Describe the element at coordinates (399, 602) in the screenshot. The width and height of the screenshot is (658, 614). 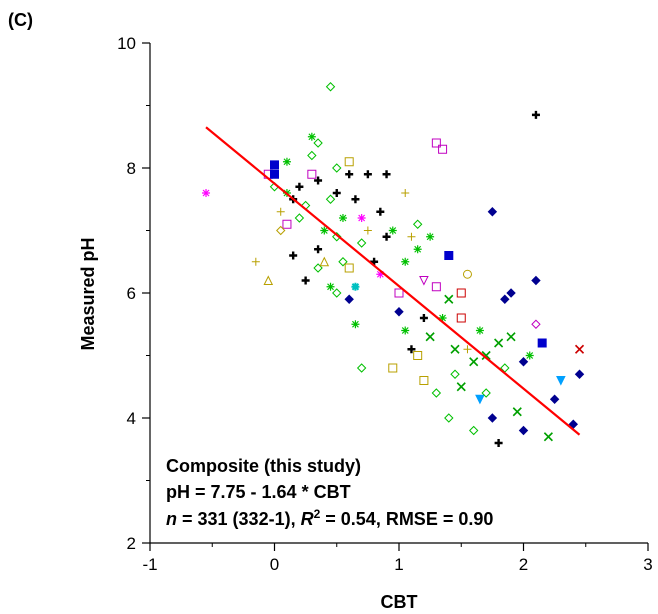
I see `x-axis-title: CBT` at that location.